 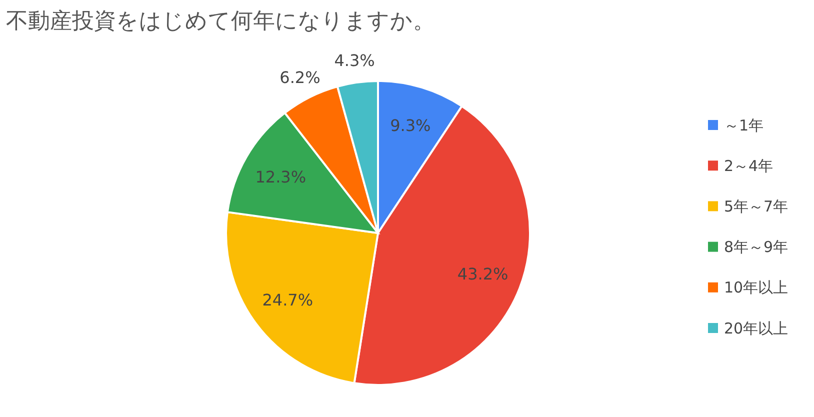 I want to click on data-label: 43.2%, so click(x=482, y=274).